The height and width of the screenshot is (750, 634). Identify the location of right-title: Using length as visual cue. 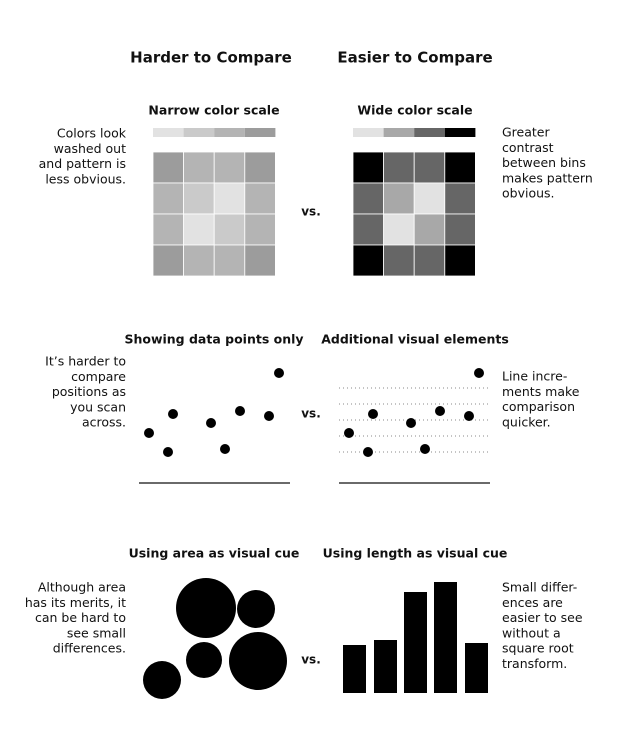
(415, 553).